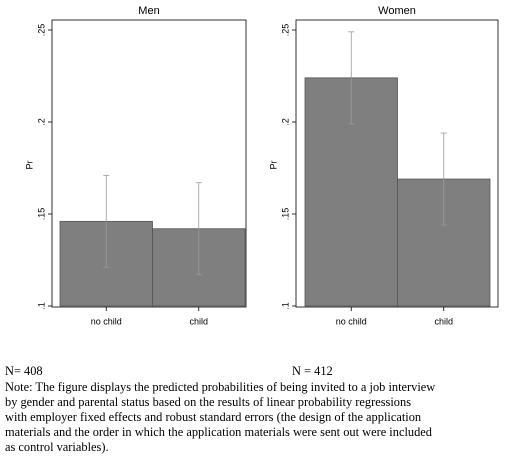  Describe the element at coordinates (312, 371) in the screenshot. I see `sample-size: N = 412` at that location.